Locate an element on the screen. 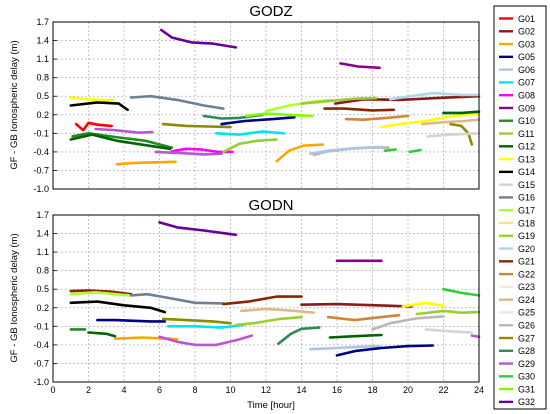 This screenshot has width=550, height=414. legend-label-G21: G21 is located at coordinates (526, 262).